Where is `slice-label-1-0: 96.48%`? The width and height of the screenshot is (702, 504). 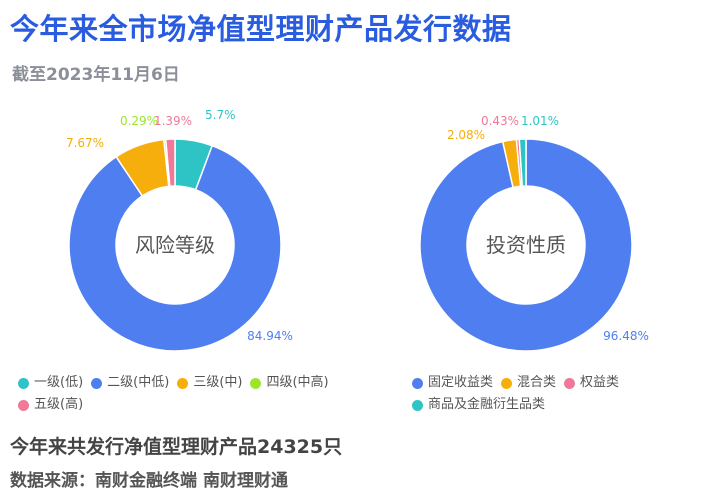
slice-label-1-0: 96.48% is located at coordinates (626, 336).